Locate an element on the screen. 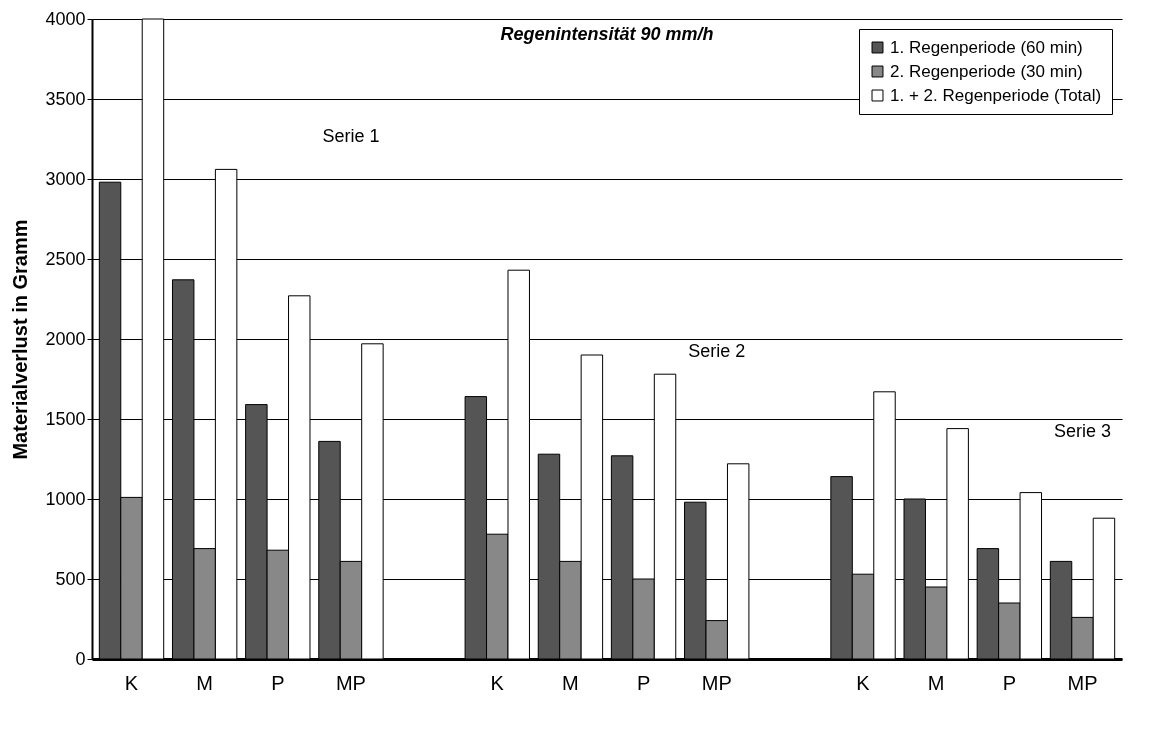 Image resolution: width=1169 pixels, height=731 pixels. legend-label: 1. + 2. Regenperiode (Total) is located at coordinates (996, 95).